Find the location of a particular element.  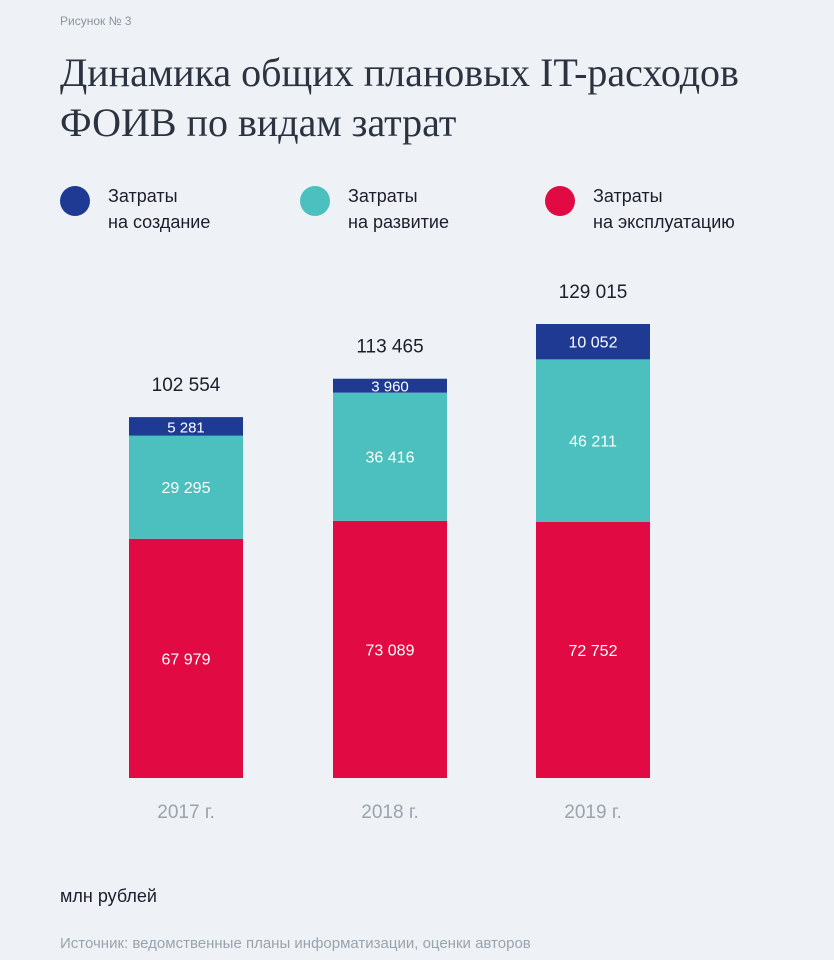

legend-swatch-develop is located at coordinates (315, 201).